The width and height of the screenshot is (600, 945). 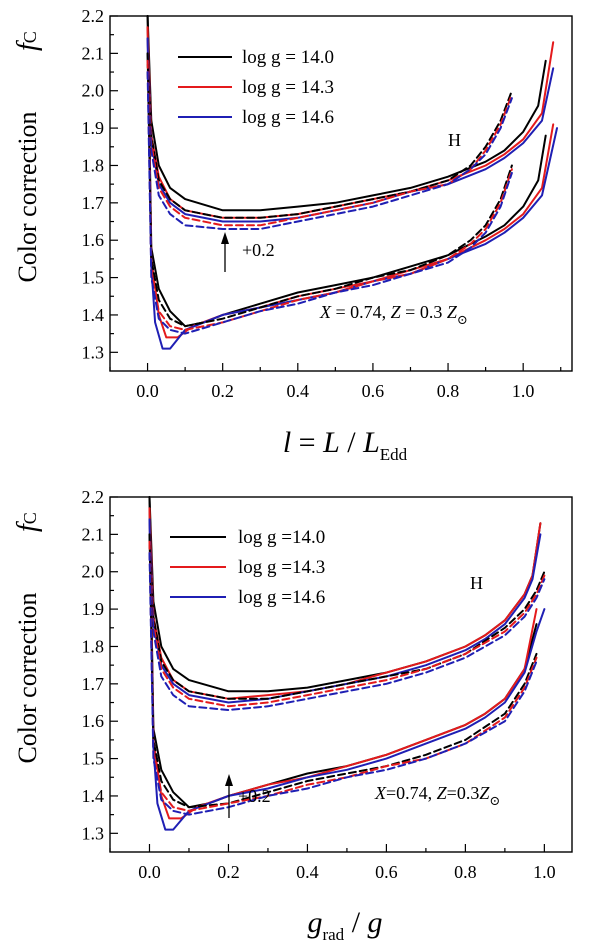 What do you see at coordinates (27, 196) in the screenshot?
I see `top-y-axis-title: Color correction` at bounding box center [27, 196].